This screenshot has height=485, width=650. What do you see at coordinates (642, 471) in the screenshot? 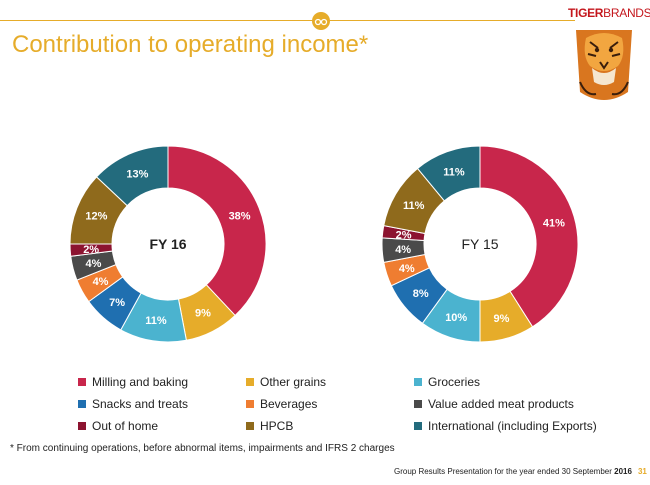
I see `page-number: 31` at bounding box center [642, 471].